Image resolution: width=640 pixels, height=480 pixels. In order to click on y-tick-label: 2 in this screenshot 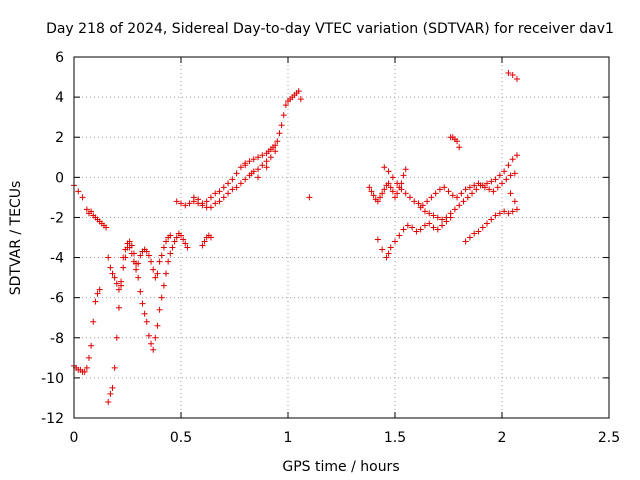, I will do `click(59, 138)`.